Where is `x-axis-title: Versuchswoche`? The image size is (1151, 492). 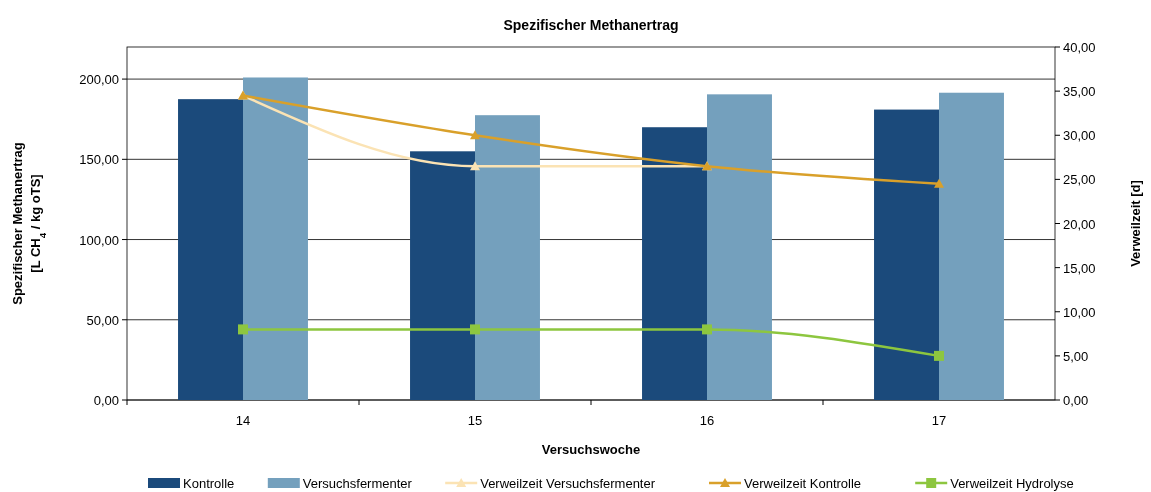
x-axis-title: Versuchswoche is located at coordinates (591, 449).